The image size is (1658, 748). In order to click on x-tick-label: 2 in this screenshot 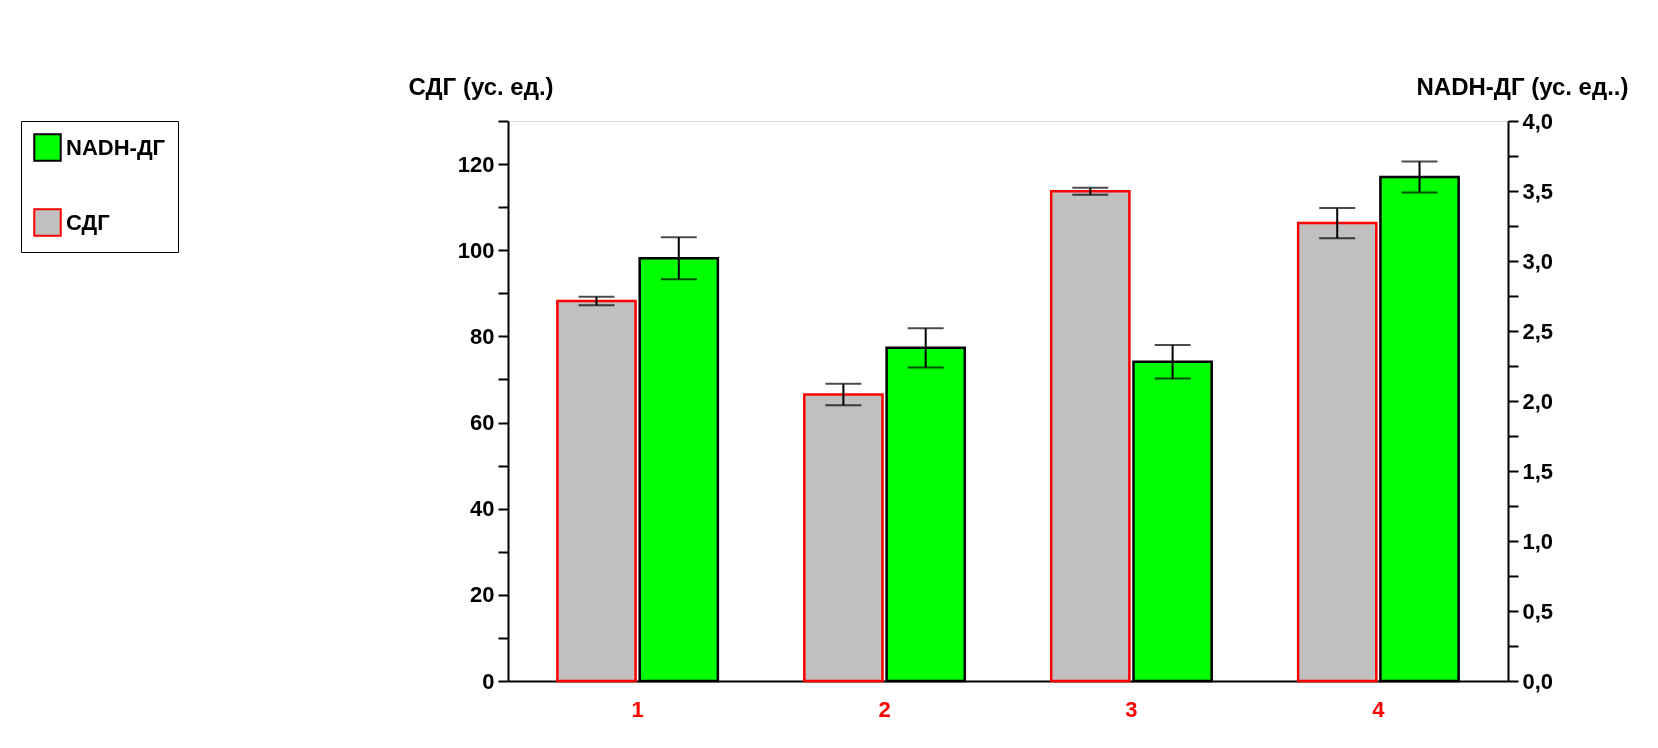, I will do `click(884, 709)`.